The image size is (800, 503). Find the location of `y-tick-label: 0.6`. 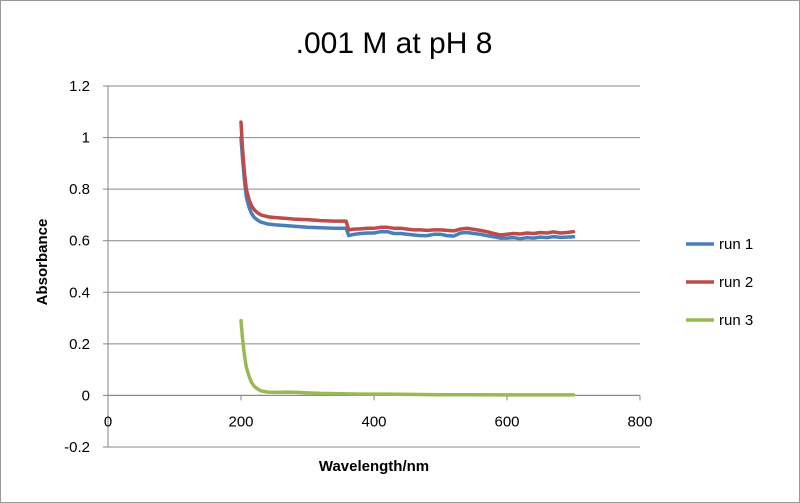

y-tick-label: 0.6 is located at coordinates (79, 241).